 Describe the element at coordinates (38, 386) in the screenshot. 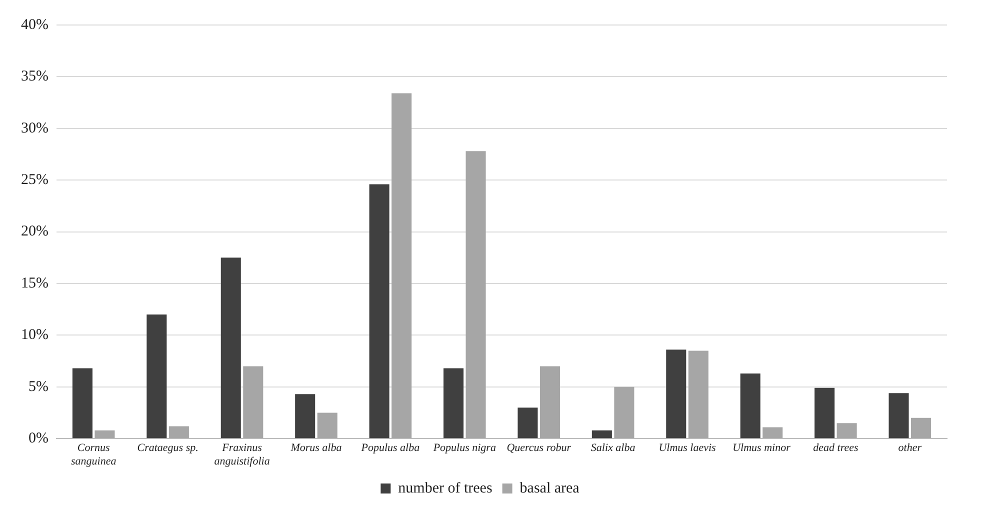

I see `y-tick-label: 5%` at that location.